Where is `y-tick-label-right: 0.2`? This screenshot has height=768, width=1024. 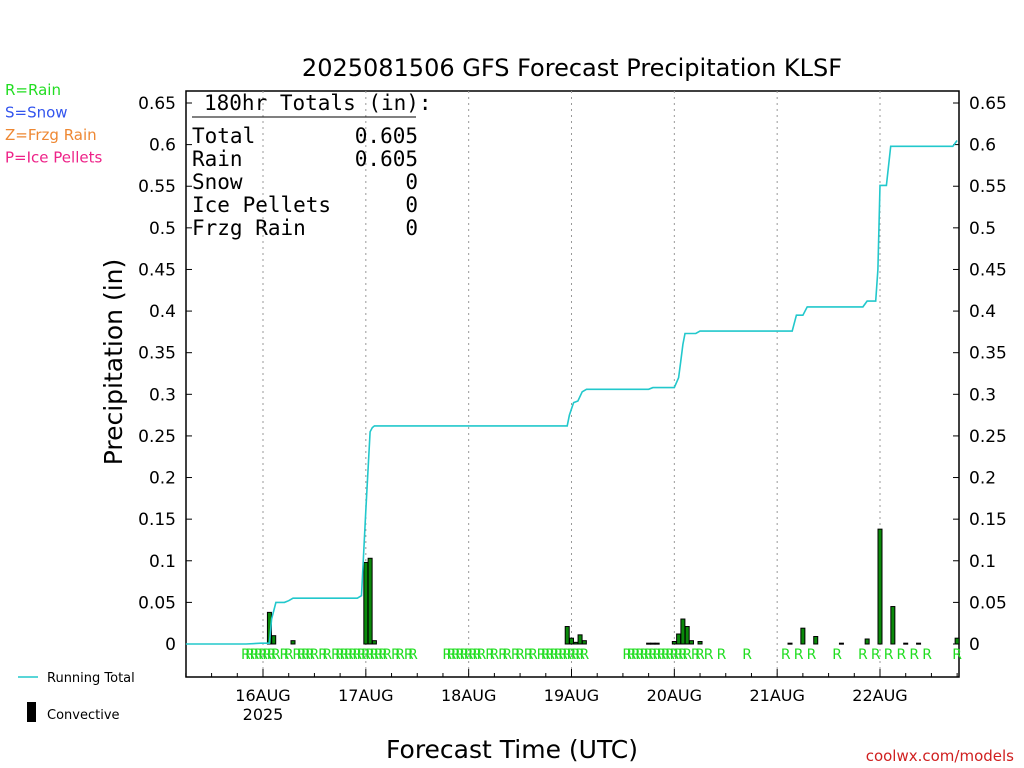
y-tick-label-right: 0.2 is located at coordinates (982, 479).